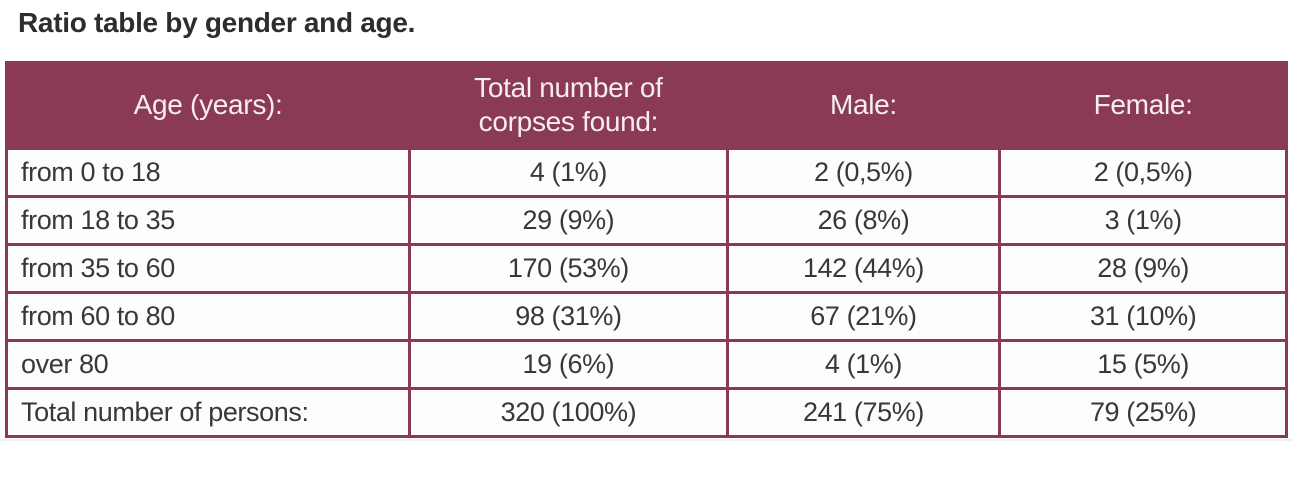 This screenshot has width=1293, height=502. What do you see at coordinates (1143, 268) in the screenshot?
I see `cell-female: 28 (9%)` at bounding box center [1143, 268].